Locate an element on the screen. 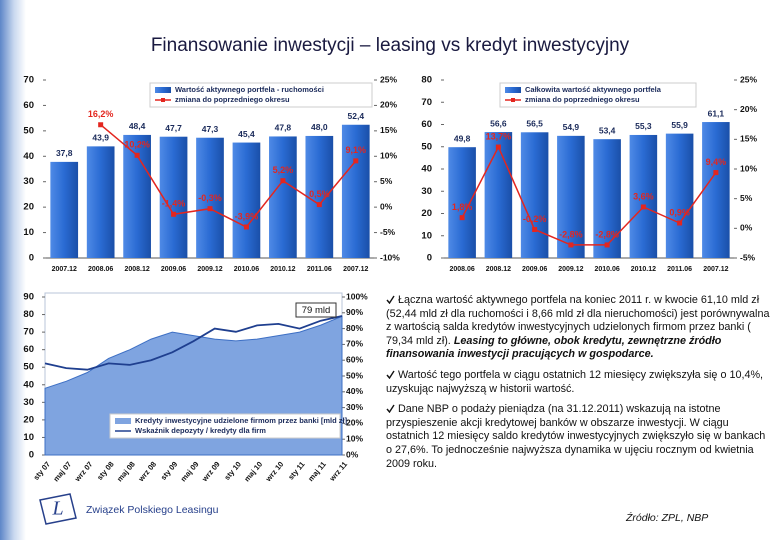 This screenshot has width=780, height=540. x-tick-label: 2009.06 is located at coordinates (173, 269).